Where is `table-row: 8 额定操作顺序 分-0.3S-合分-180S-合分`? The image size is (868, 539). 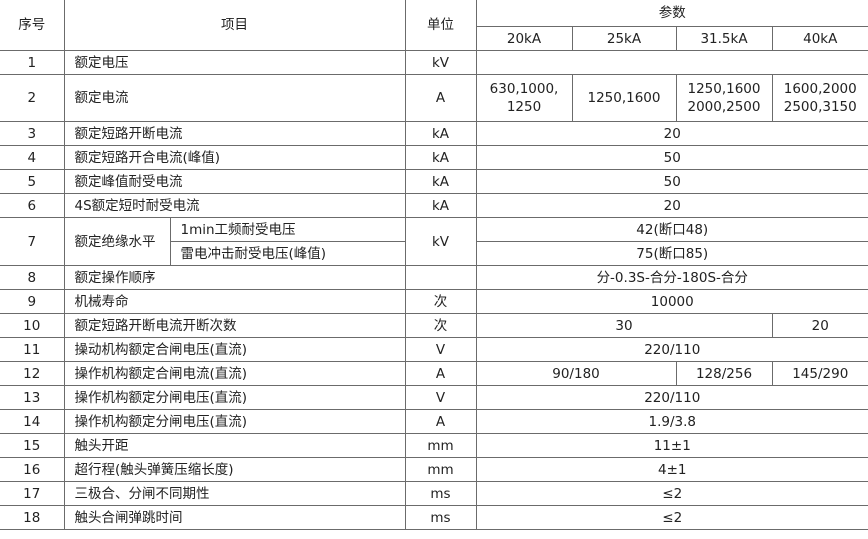
table-row: 8 额定操作顺序 分-0.3S-合分-180S-合分 is located at coordinates (434, 277).